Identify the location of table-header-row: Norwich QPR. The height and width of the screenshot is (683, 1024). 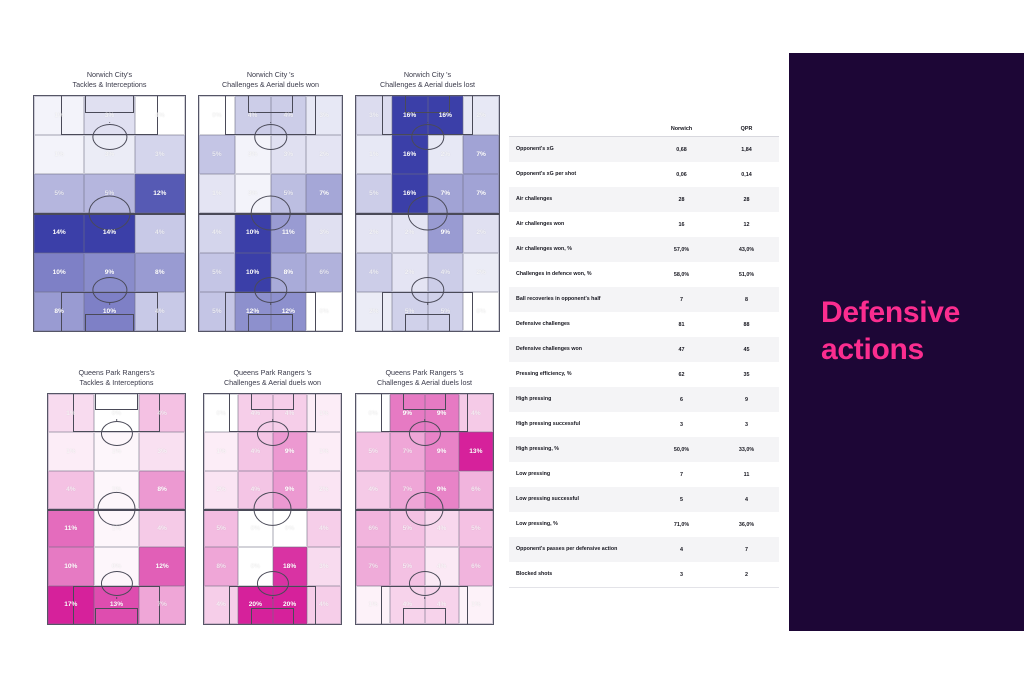
(644, 131).